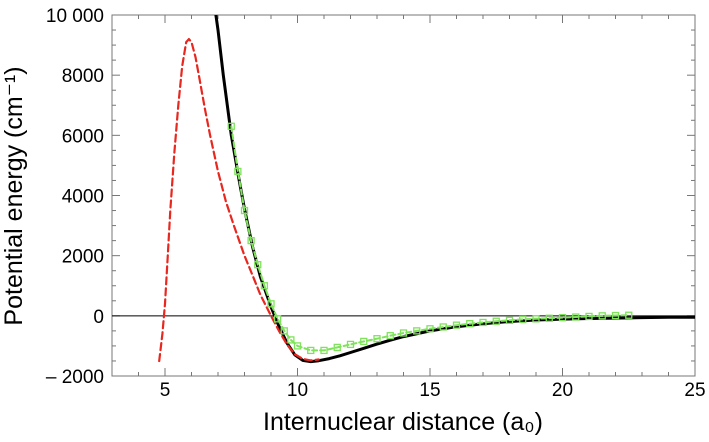 The width and height of the screenshot is (709, 442). I want to click on x-tick-label: 20, so click(562, 390).